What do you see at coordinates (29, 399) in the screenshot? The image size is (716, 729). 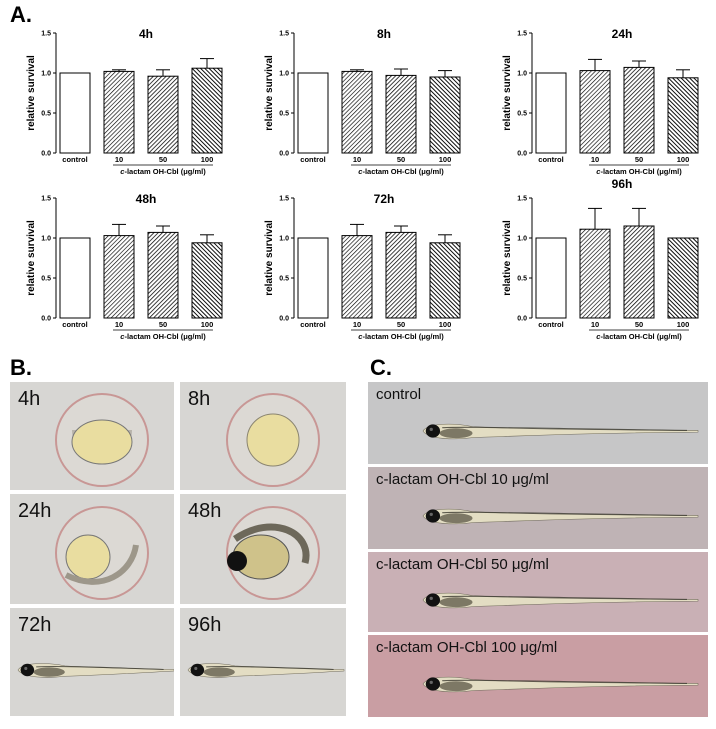 I see `photo-label: 4h` at bounding box center [29, 399].